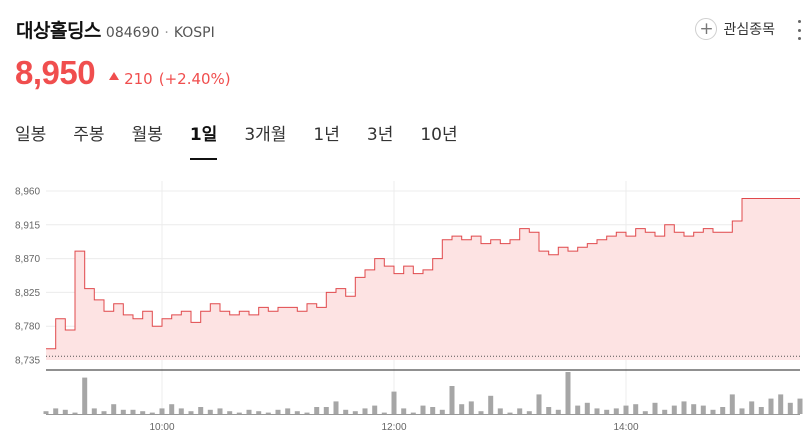 The height and width of the screenshot is (438, 805). What do you see at coordinates (27, 259) in the screenshot?
I see `y-tick-label: 8,870` at bounding box center [27, 259].